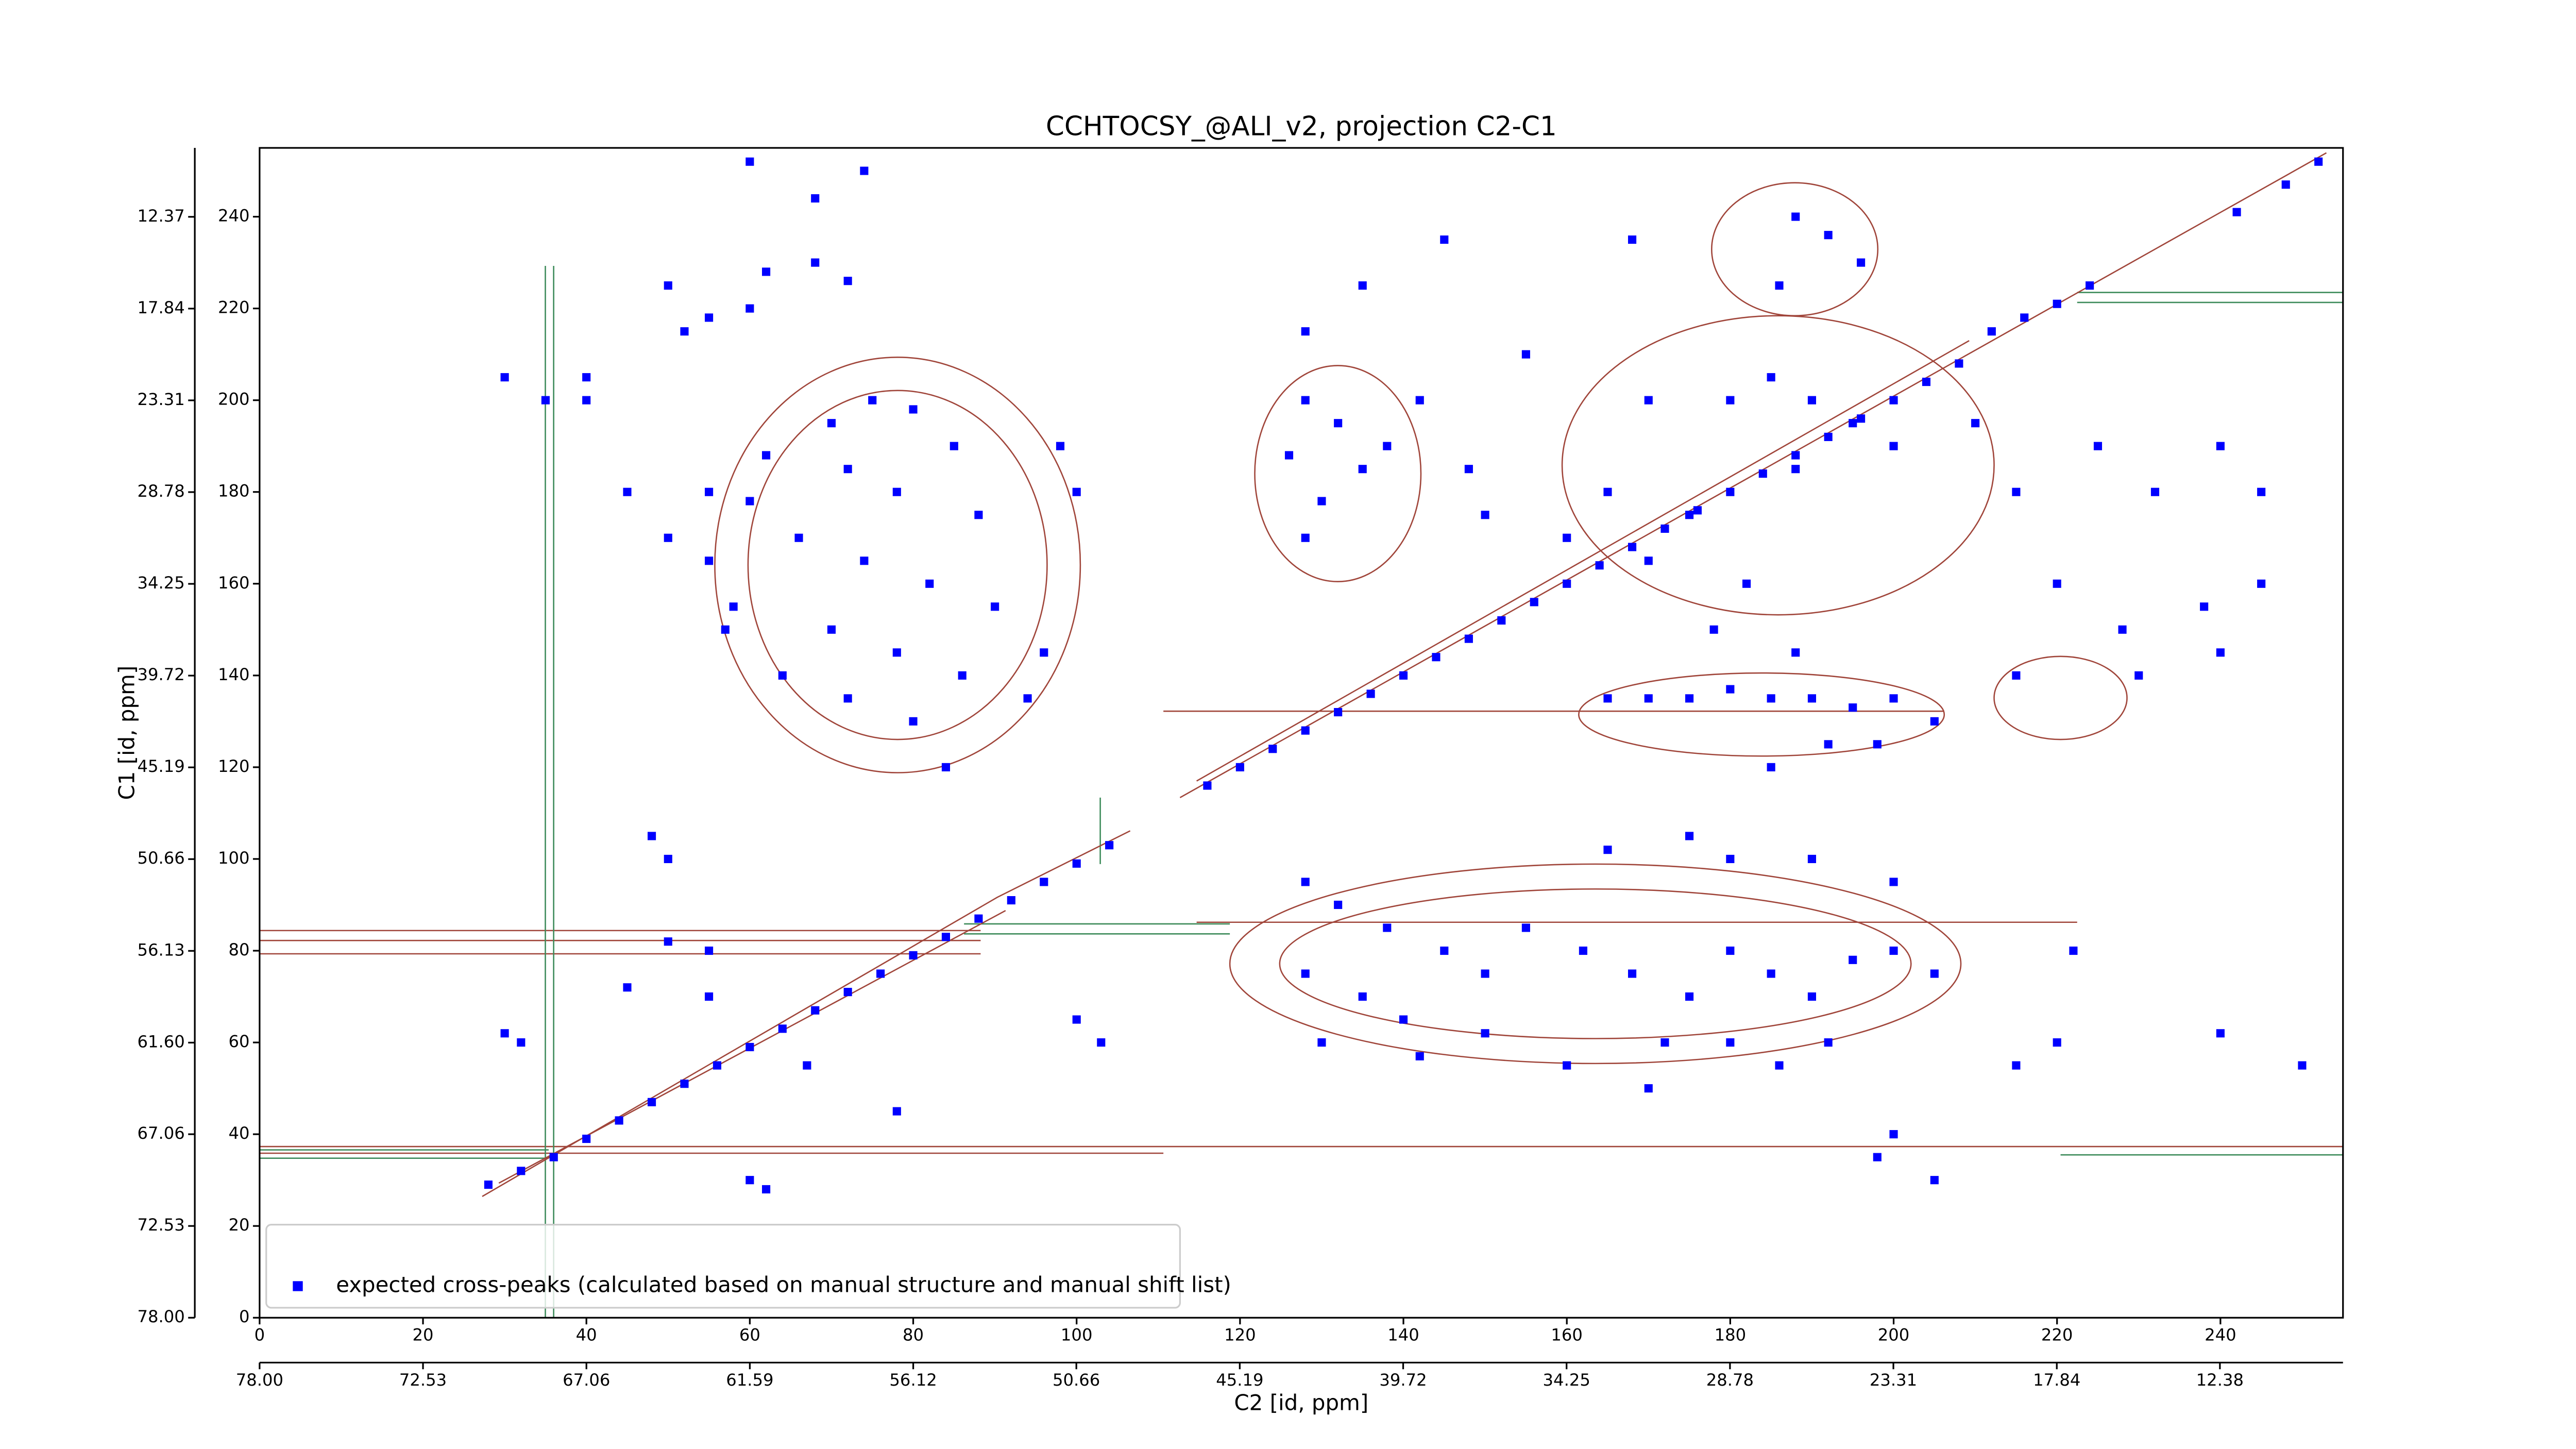 The image size is (2576, 1449). What do you see at coordinates (749, 1380) in the screenshot?
I see `x2-tick-label: 61.59` at bounding box center [749, 1380].